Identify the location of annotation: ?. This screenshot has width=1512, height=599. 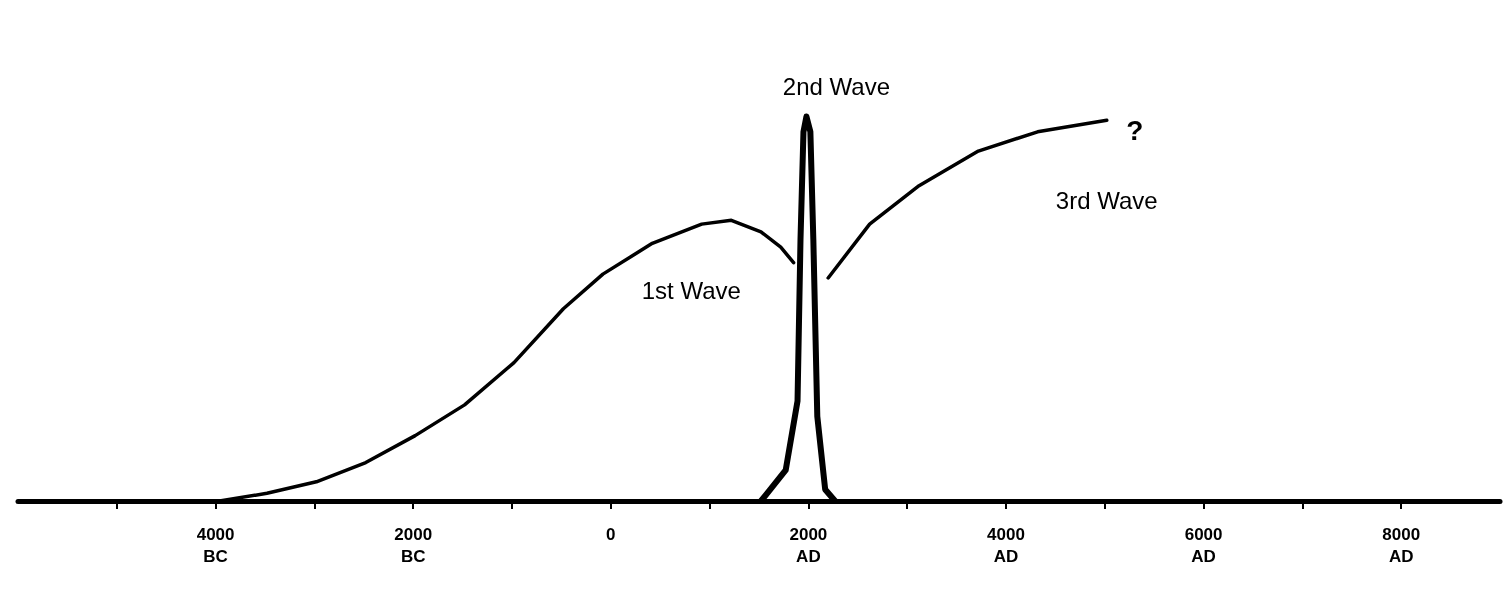
(1135, 130).